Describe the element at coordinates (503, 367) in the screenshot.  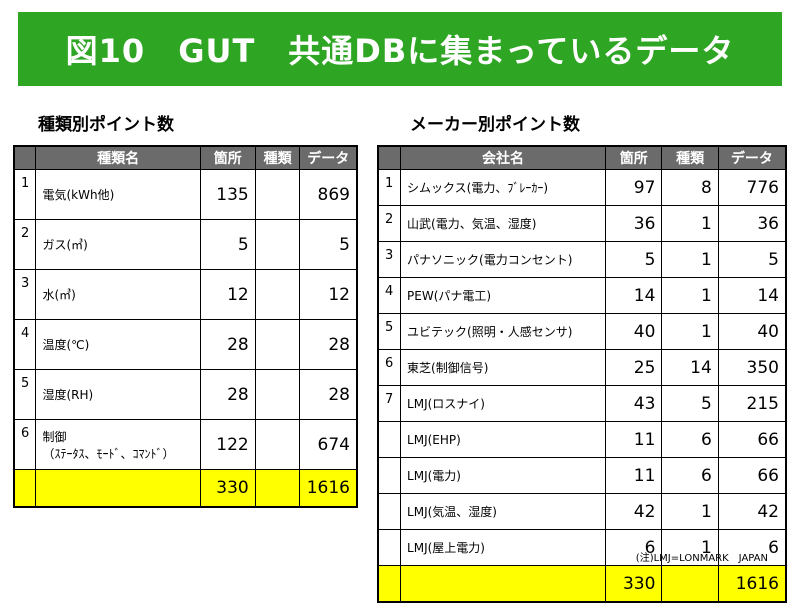
I see `row-name: 東芝(制御信号)` at that location.